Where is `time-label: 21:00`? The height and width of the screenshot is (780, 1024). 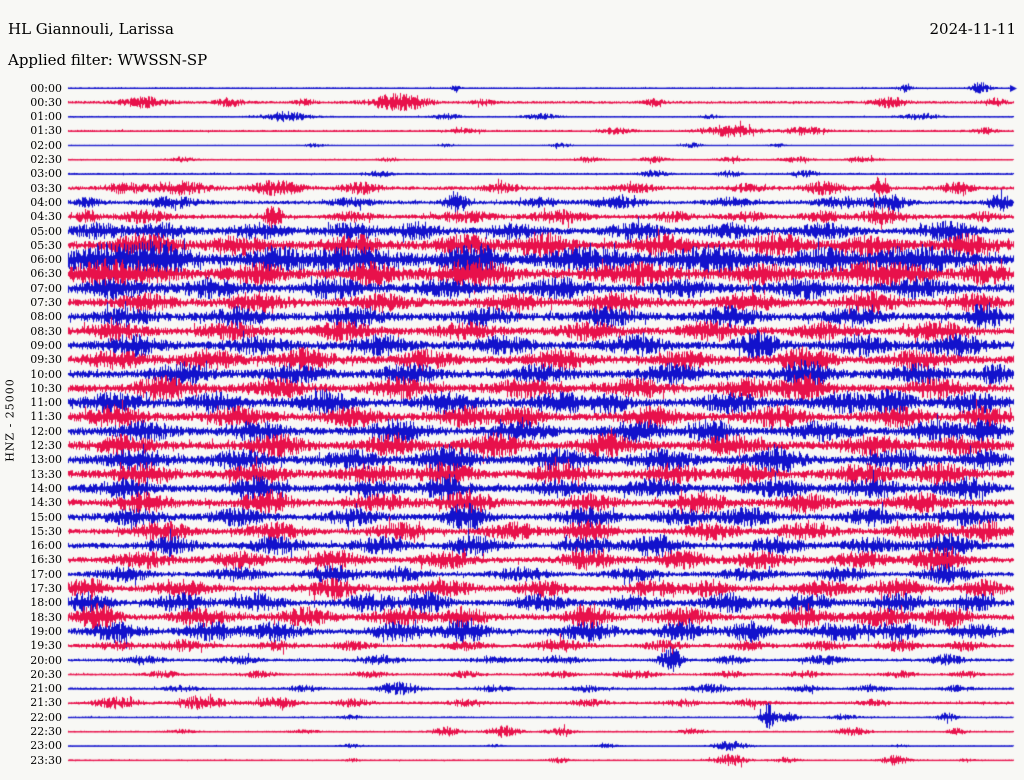
time-label: 21:00 is located at coordinates (46, 689).